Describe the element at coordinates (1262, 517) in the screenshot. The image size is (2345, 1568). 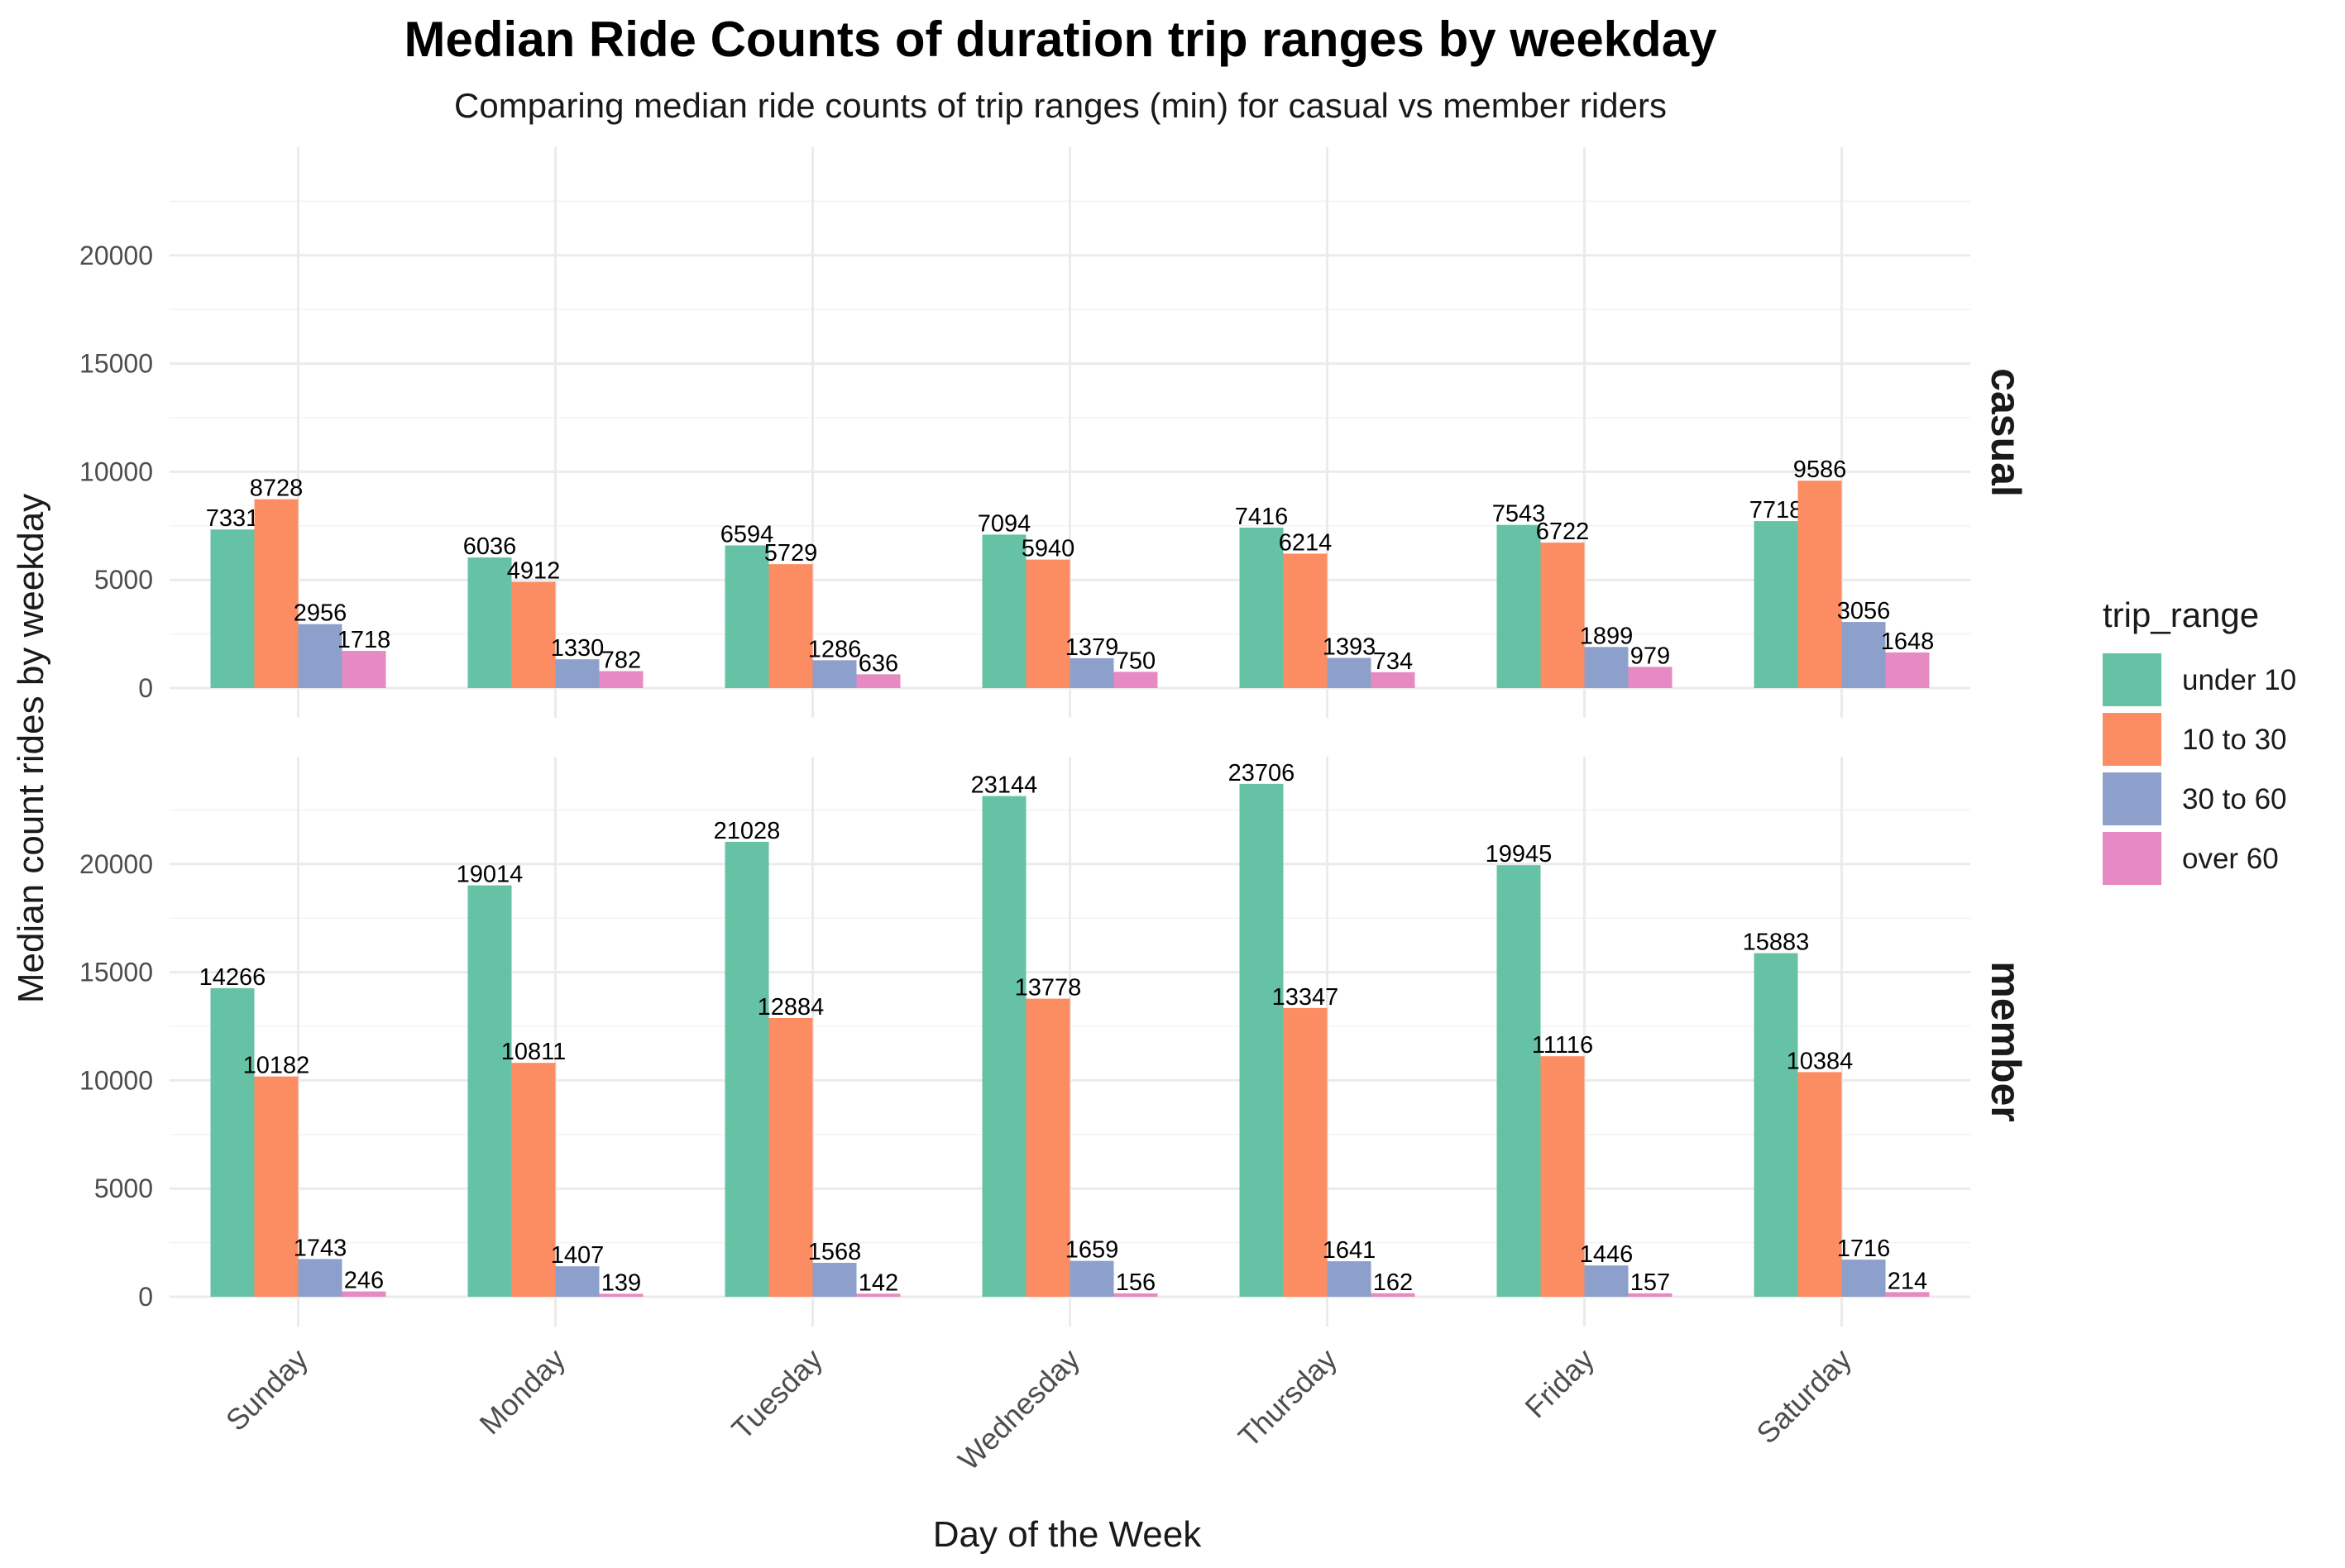
I see `bar-value-label: 7416` at that location.